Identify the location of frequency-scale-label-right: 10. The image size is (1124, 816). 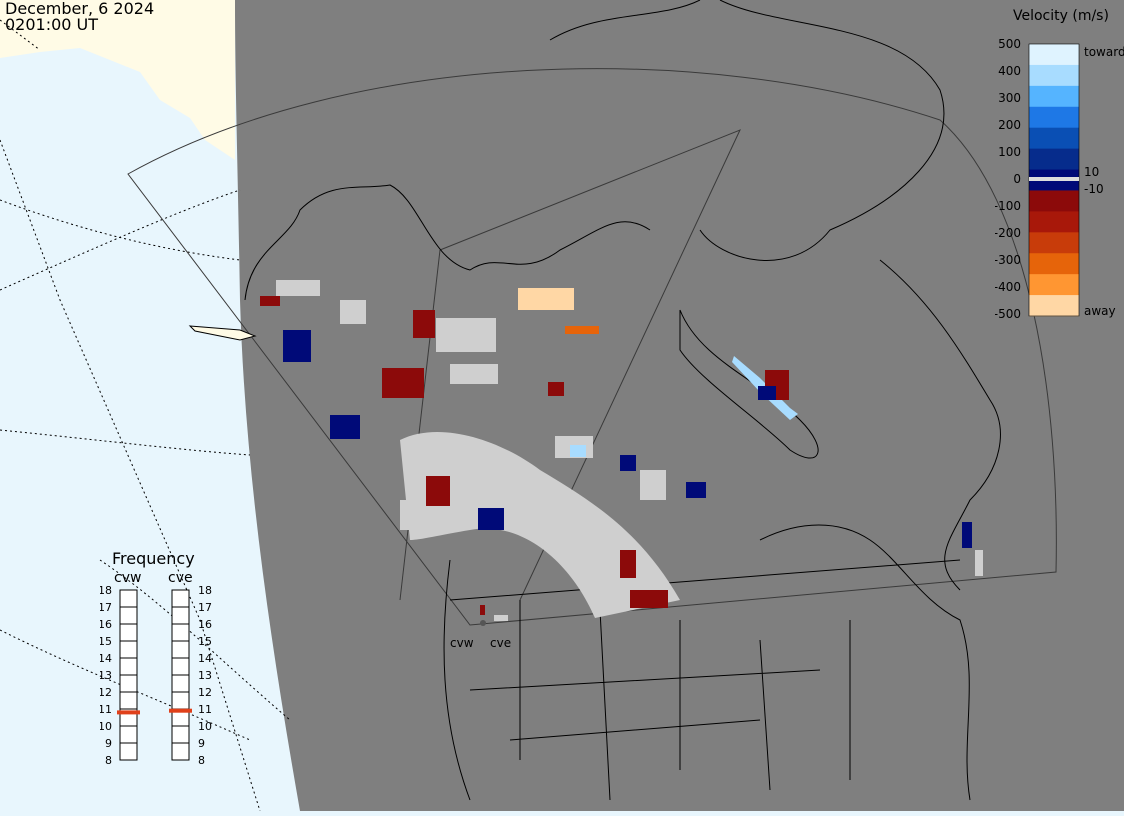
(205, 726).